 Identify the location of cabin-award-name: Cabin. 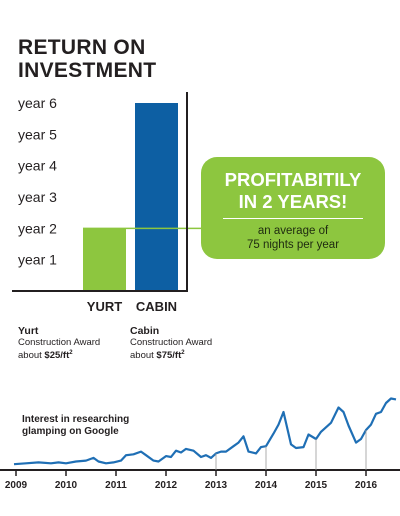
(145, 331).